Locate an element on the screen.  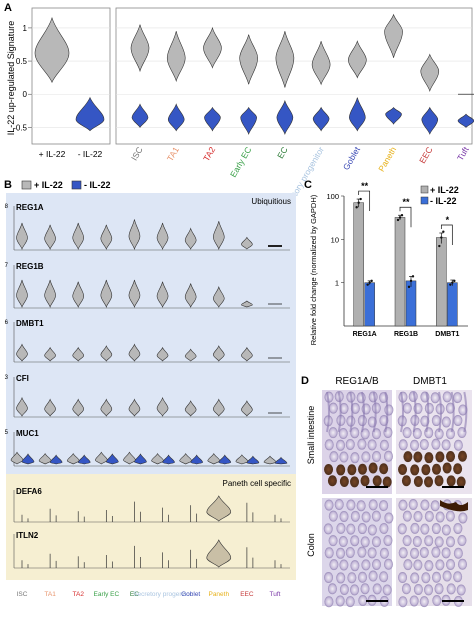
x-tick-label: EEC is located at coordinates (425, 155).